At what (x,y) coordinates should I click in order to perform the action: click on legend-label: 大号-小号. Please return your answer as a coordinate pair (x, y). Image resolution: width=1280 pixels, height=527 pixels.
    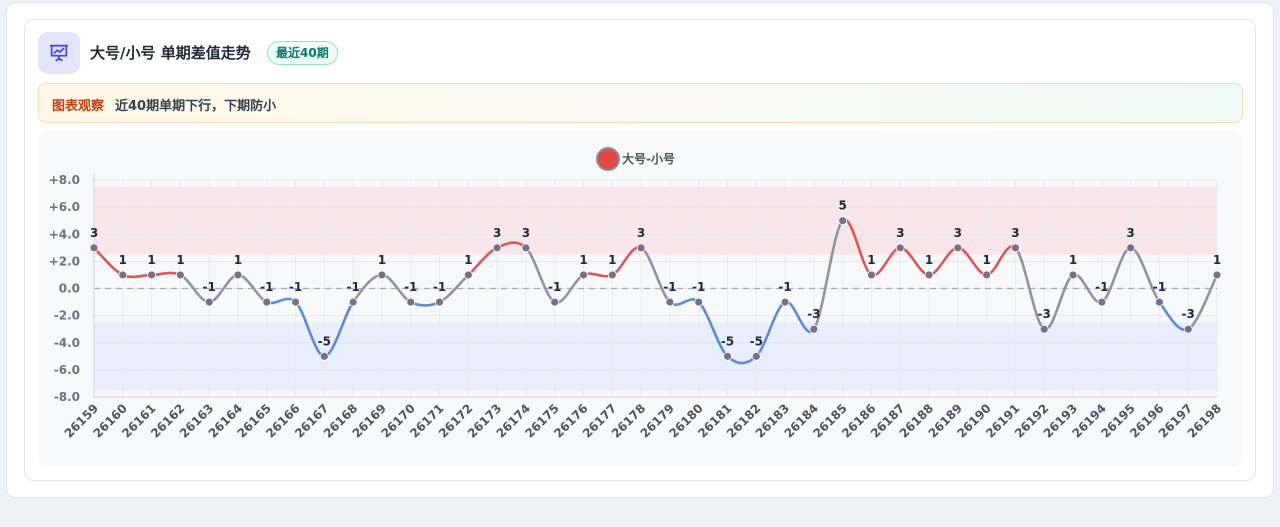
    Looking at the image, I should click on (648, 158).